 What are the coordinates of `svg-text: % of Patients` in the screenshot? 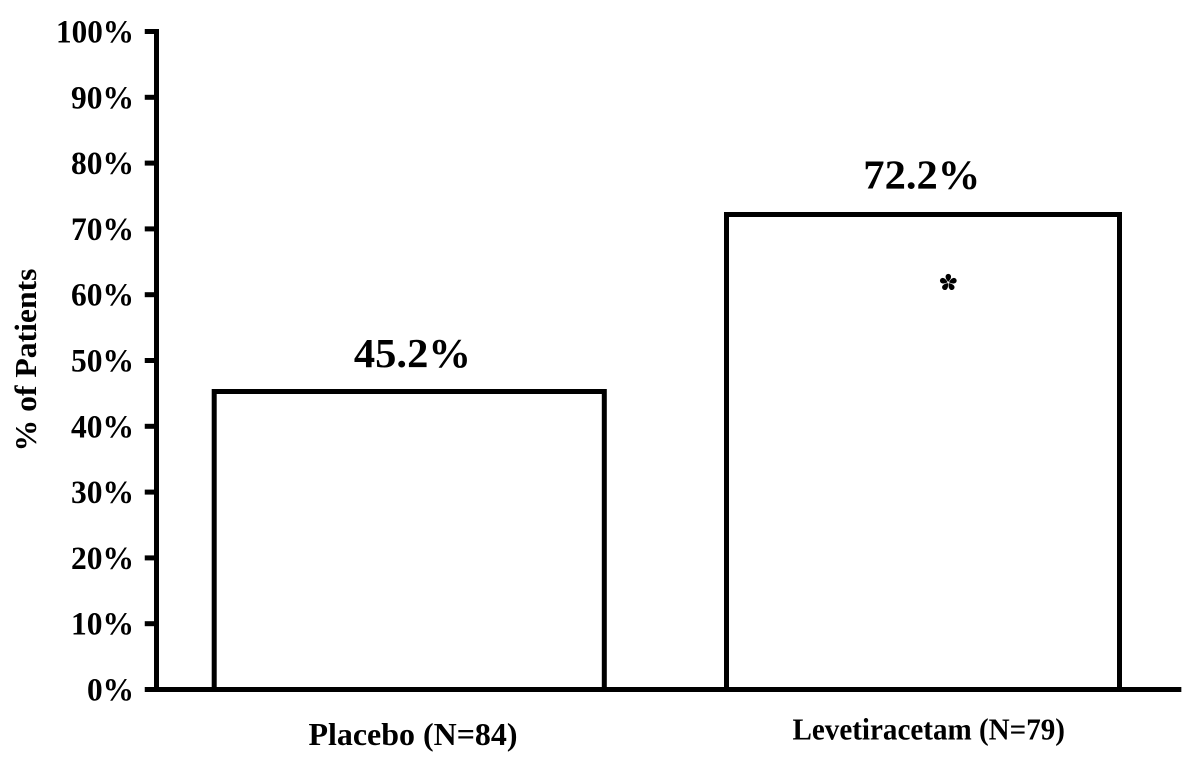 It's located at (25, 360).